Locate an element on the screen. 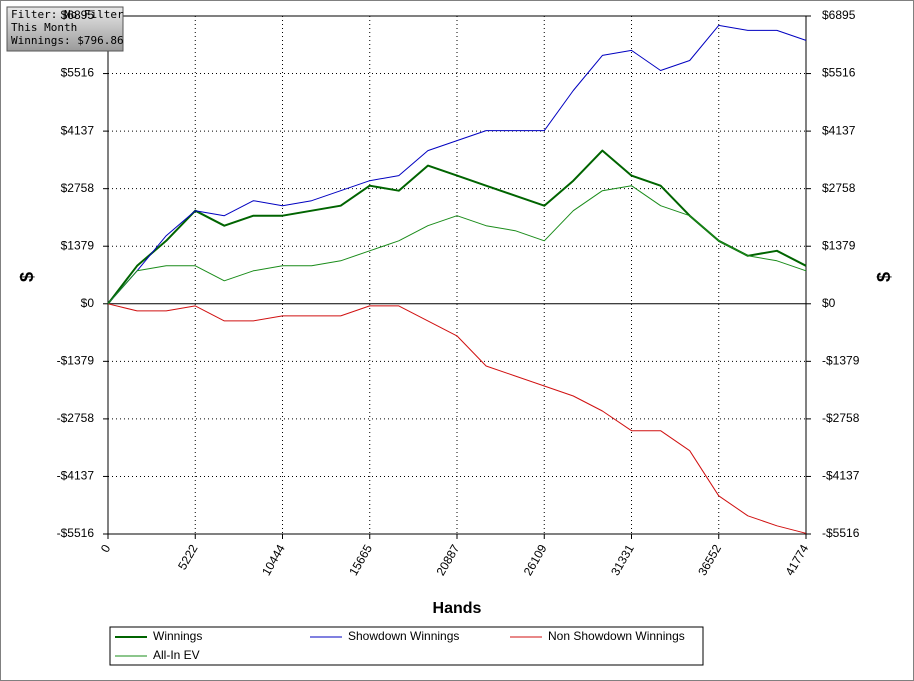  y2-axis-label: $ is located at coordinates (884, 277).